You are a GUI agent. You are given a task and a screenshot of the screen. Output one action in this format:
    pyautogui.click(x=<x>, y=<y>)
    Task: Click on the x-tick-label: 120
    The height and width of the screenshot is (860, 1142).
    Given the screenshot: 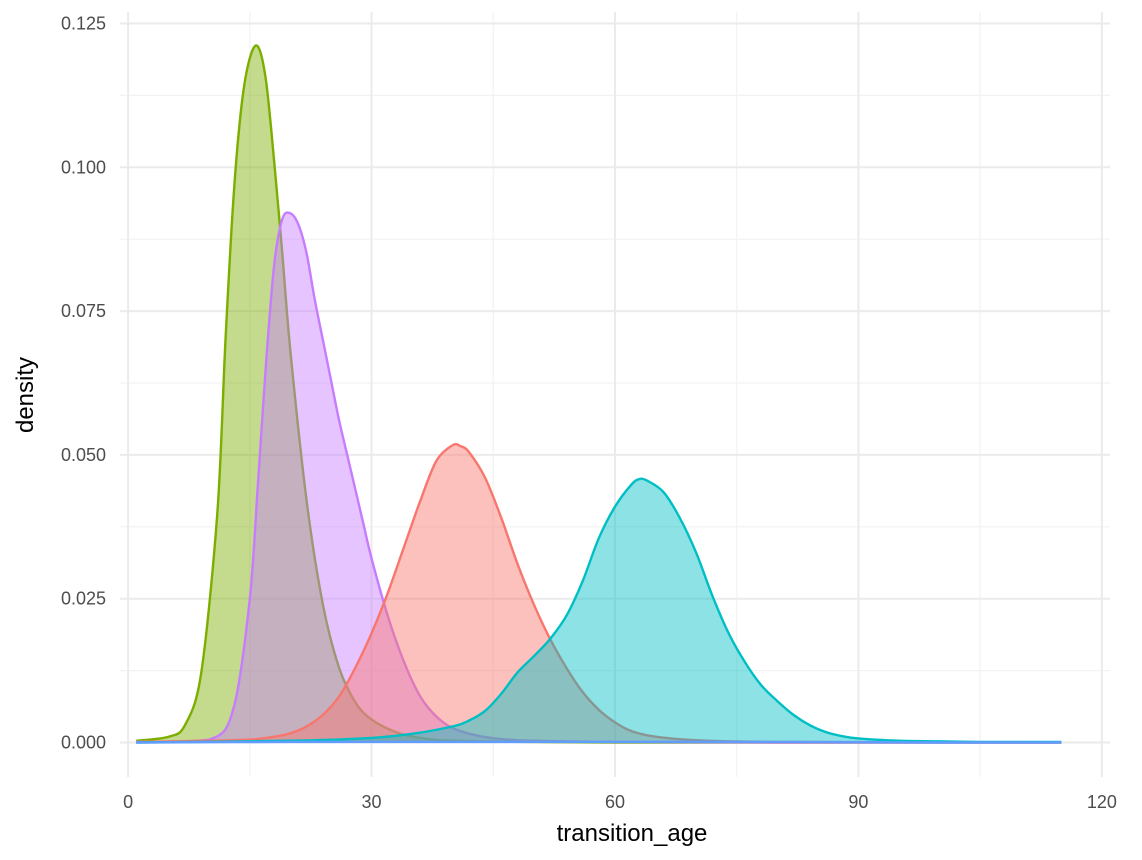 What is the action you would take?
    pyautogui.click(x=1102, y=802)
    